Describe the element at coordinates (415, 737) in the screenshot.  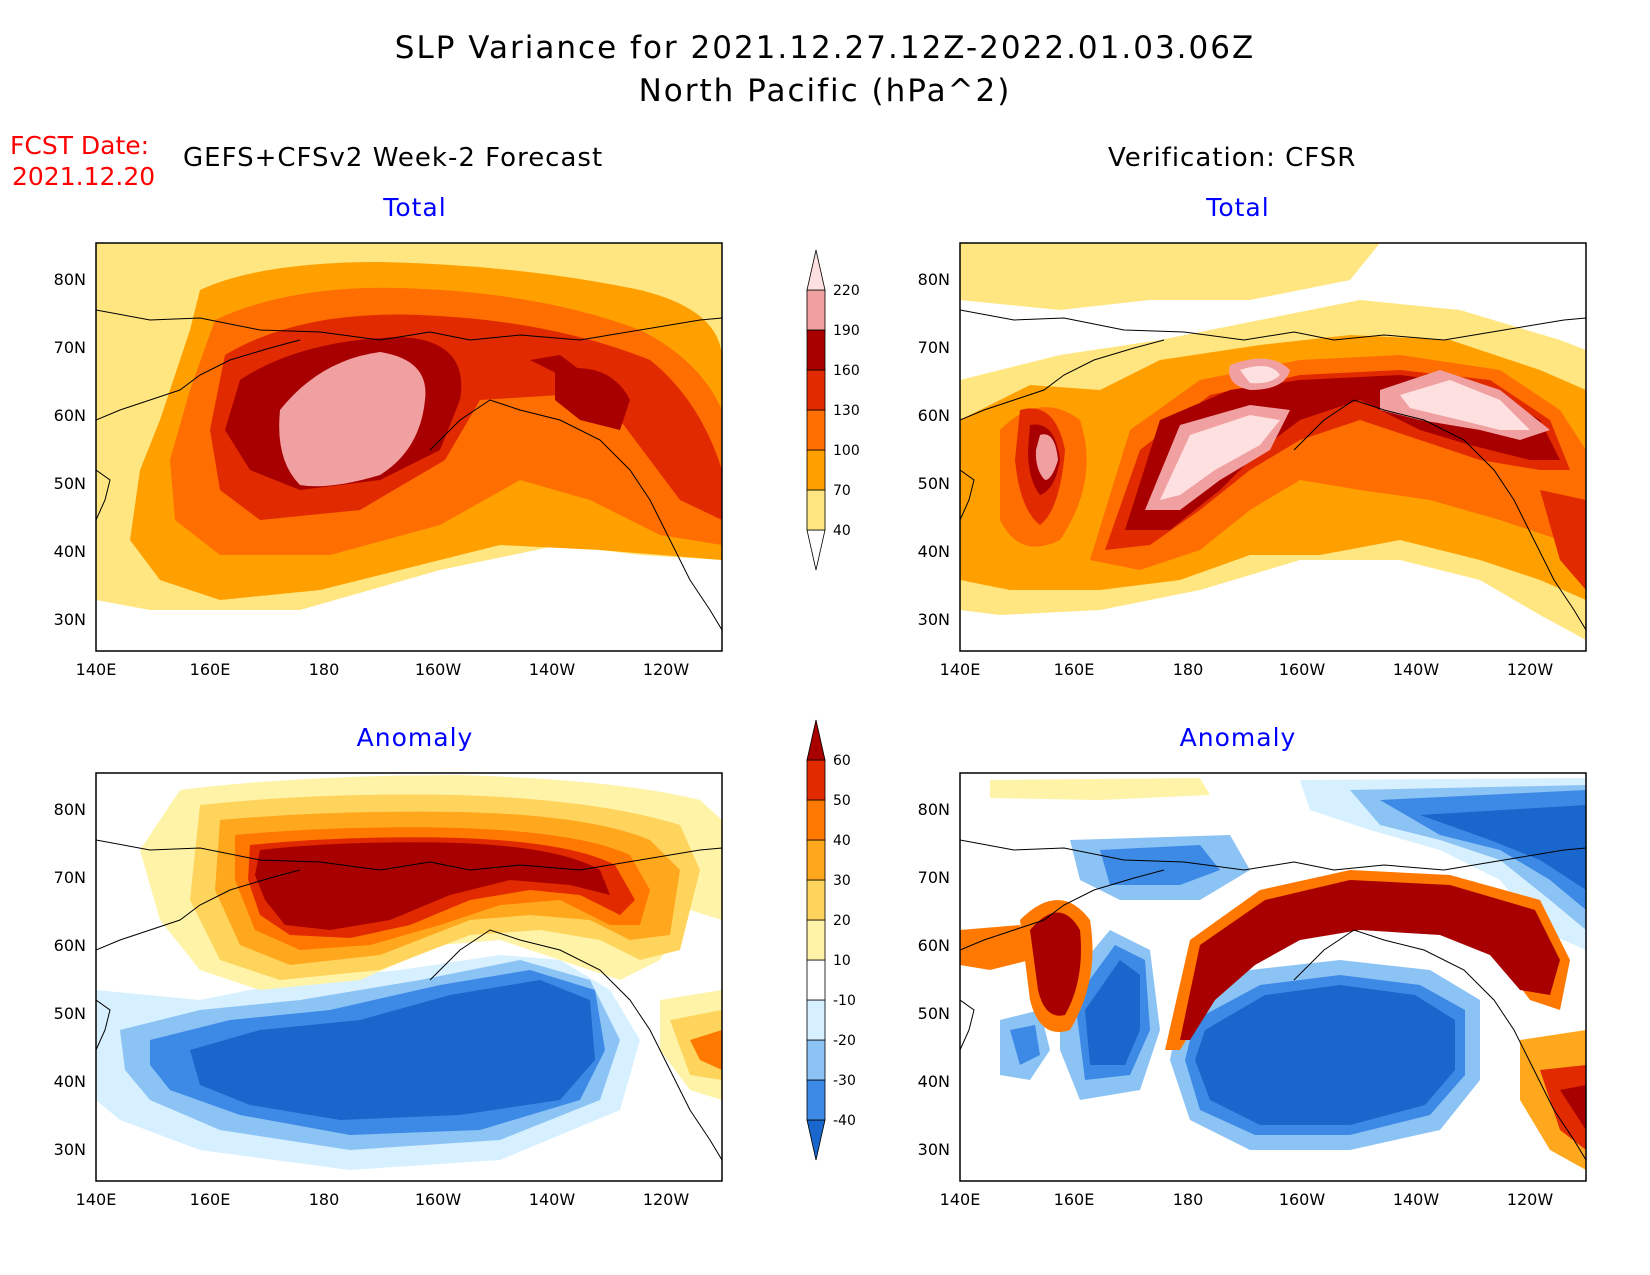
I see `forecast-anomaly-title: Anomaly` at that location.